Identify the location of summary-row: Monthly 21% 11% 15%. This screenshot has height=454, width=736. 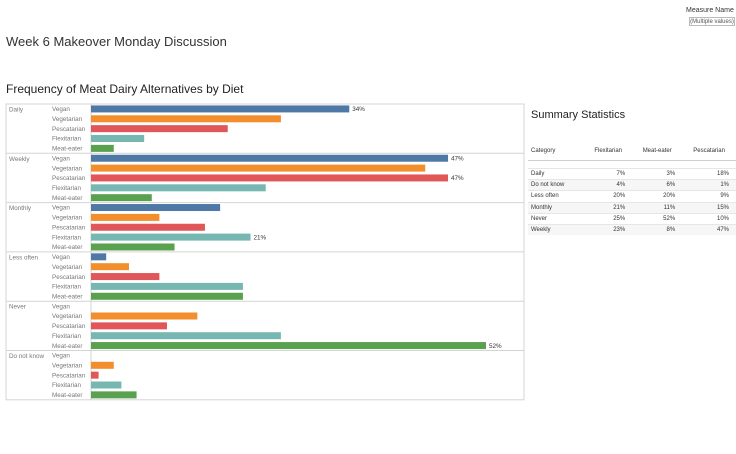
(632, 207).